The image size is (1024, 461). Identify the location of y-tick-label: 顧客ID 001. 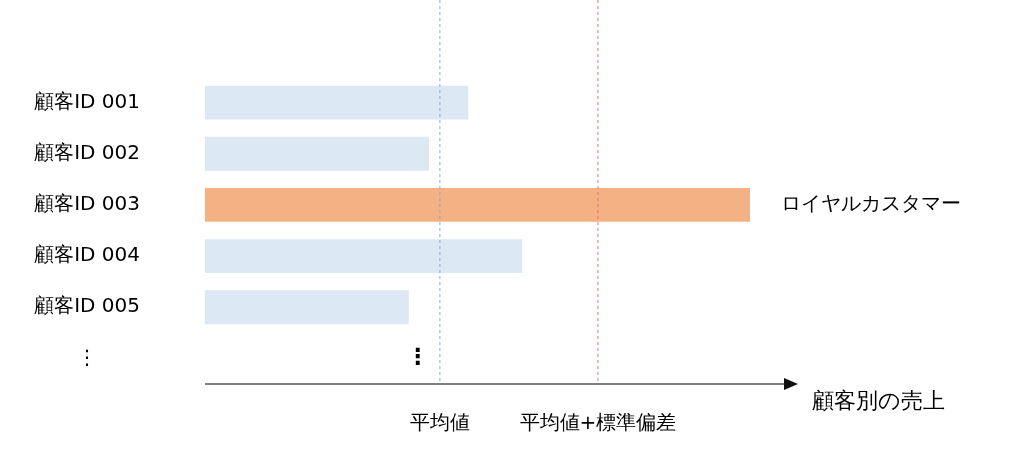
(87, 100).